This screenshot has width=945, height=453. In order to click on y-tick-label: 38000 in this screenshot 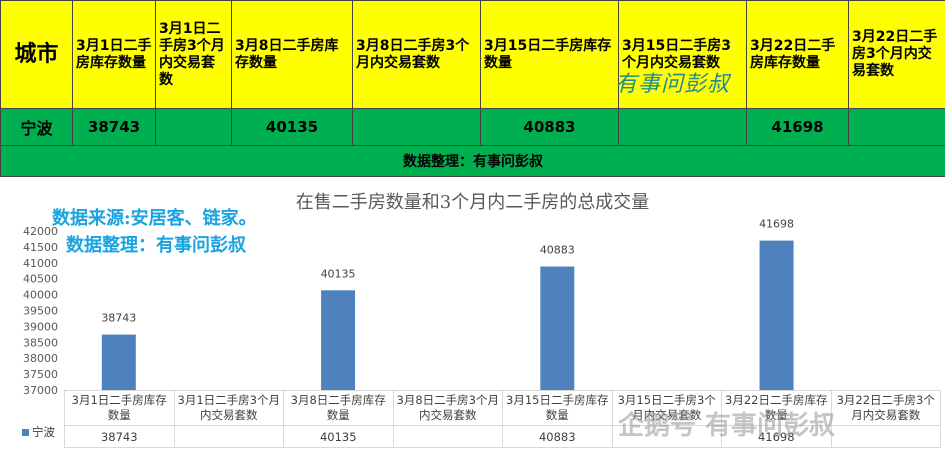, I will do `click(40, 358)`.